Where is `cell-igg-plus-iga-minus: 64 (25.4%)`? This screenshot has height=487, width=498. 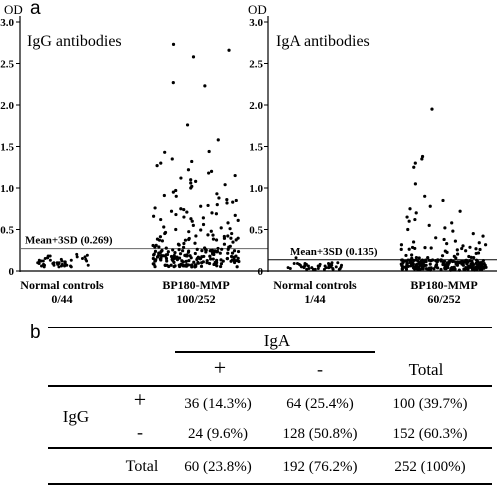 cell-igg-plus-iga-minus: 64 (25.4%) is located at coordinates (320, 404).